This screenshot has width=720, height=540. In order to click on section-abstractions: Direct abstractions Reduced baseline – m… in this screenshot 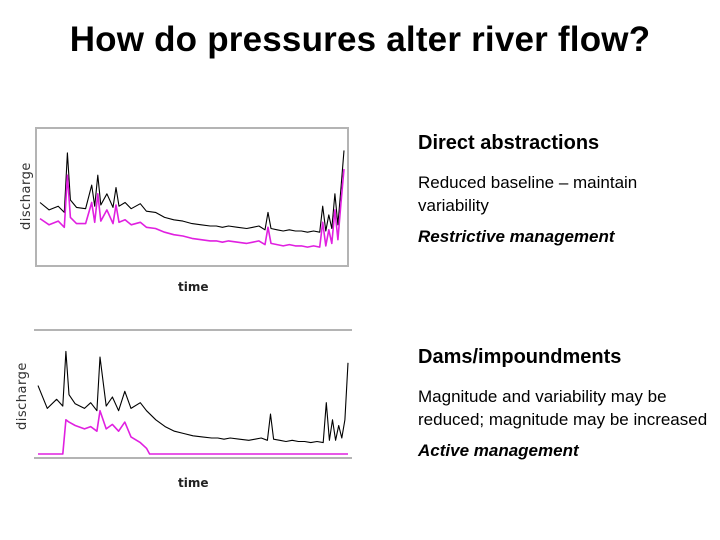, I will do `click(563, 189)`.